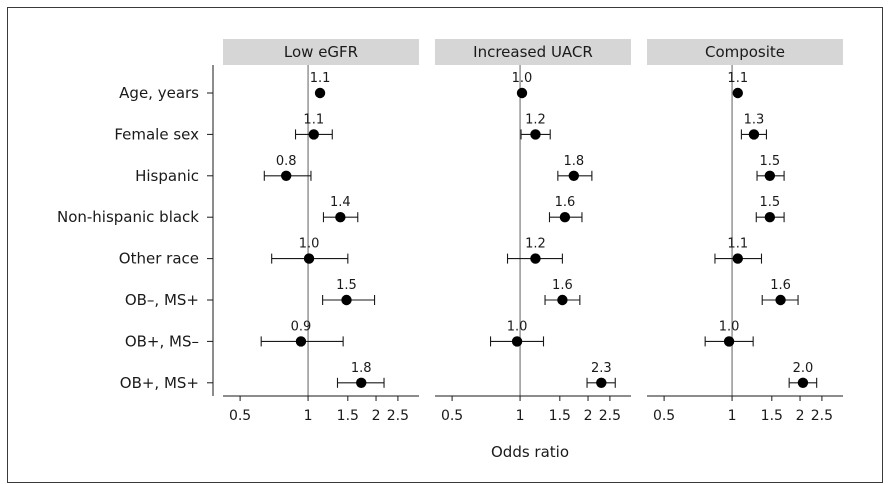  What do you see at coordinates (156, 134) in the screenshot?
I see `row-label: Female sex` at bounding box center [156, 134].